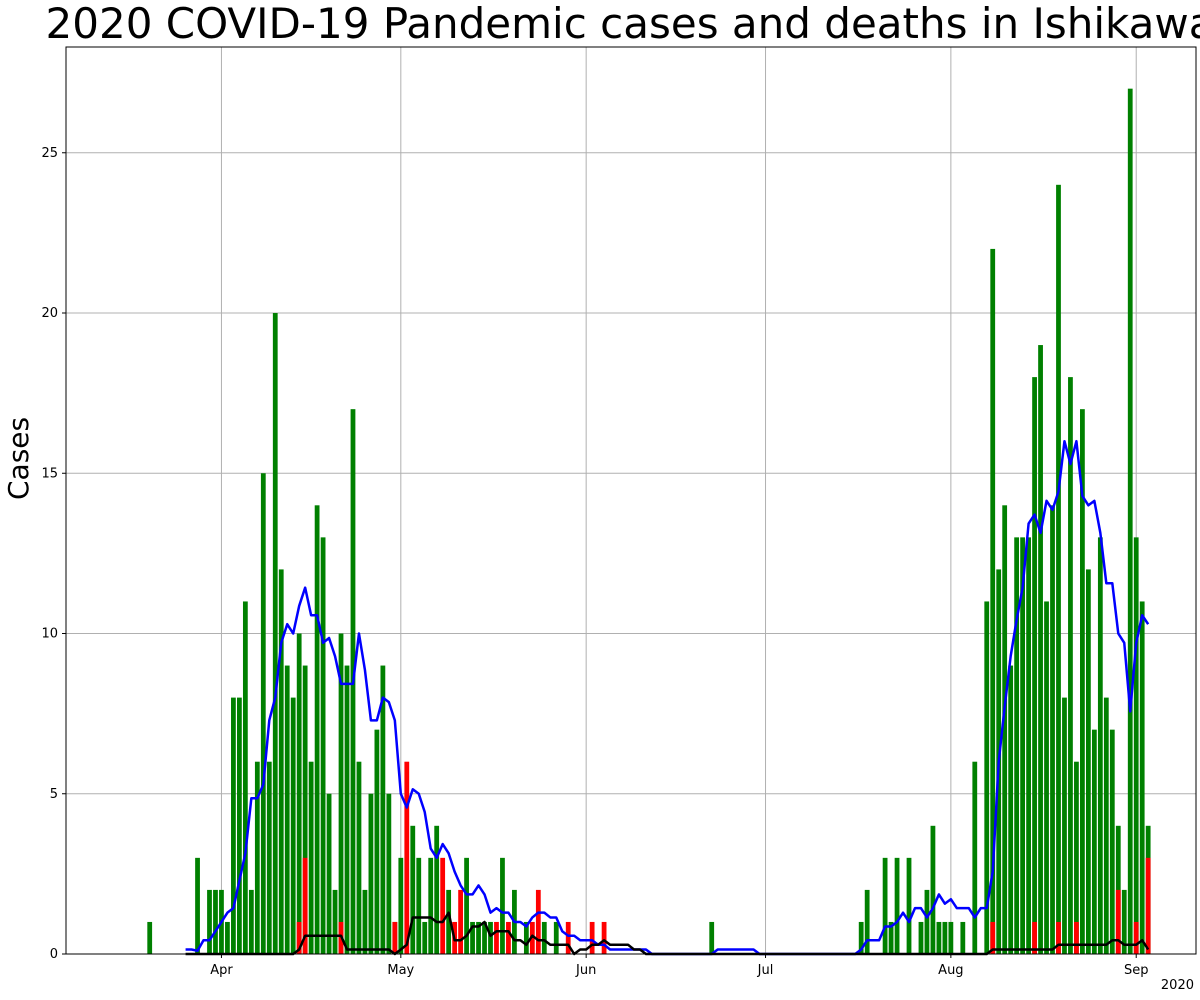  Describe the element at coordinates (49, 153) in the screenshot. I see `y-tick-label: 25` at that location.